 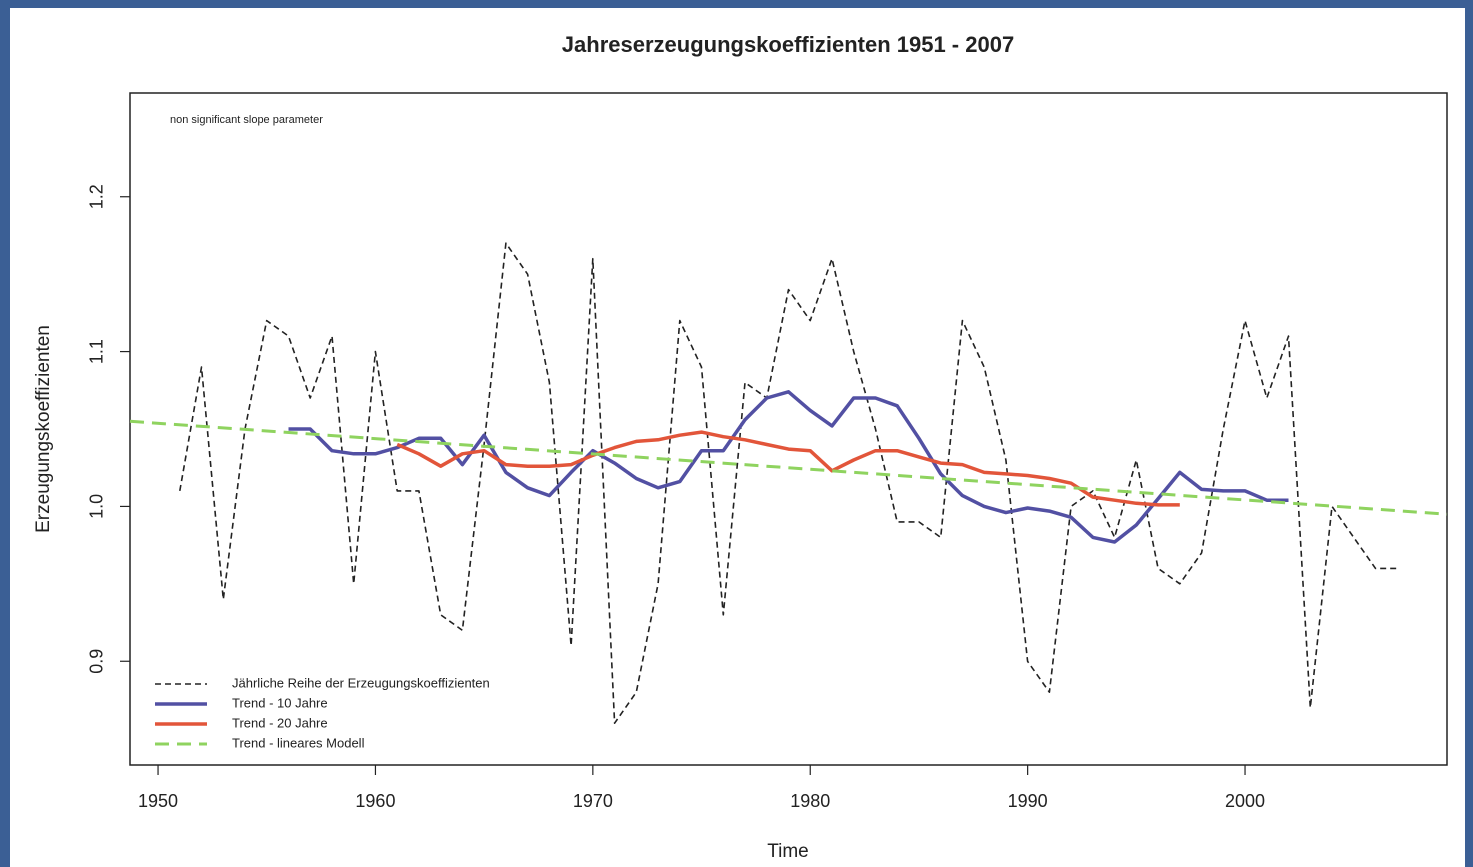 What do you see at coordinates (375, 801) in the screenshot?
I see `x-tick-label: 1960` at bounding box center [375, 801].